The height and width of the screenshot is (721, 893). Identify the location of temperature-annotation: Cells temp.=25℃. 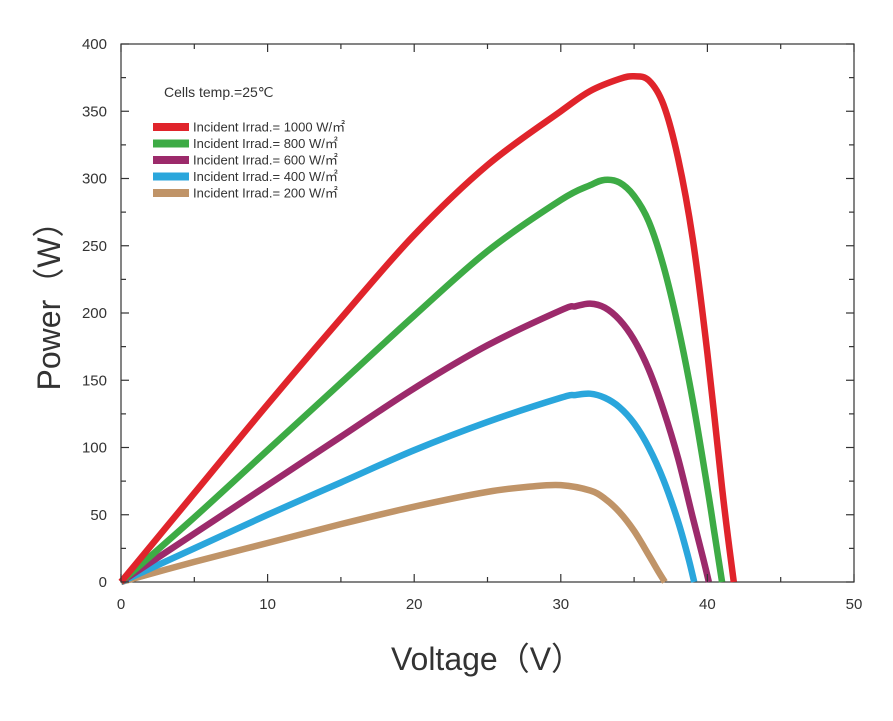
(219, 92).